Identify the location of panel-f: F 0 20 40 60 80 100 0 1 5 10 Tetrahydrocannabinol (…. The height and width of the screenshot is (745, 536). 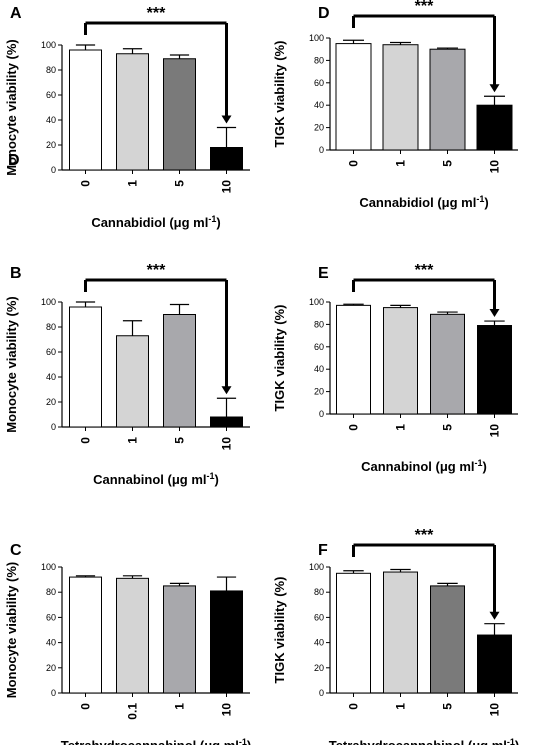
(395, 636).